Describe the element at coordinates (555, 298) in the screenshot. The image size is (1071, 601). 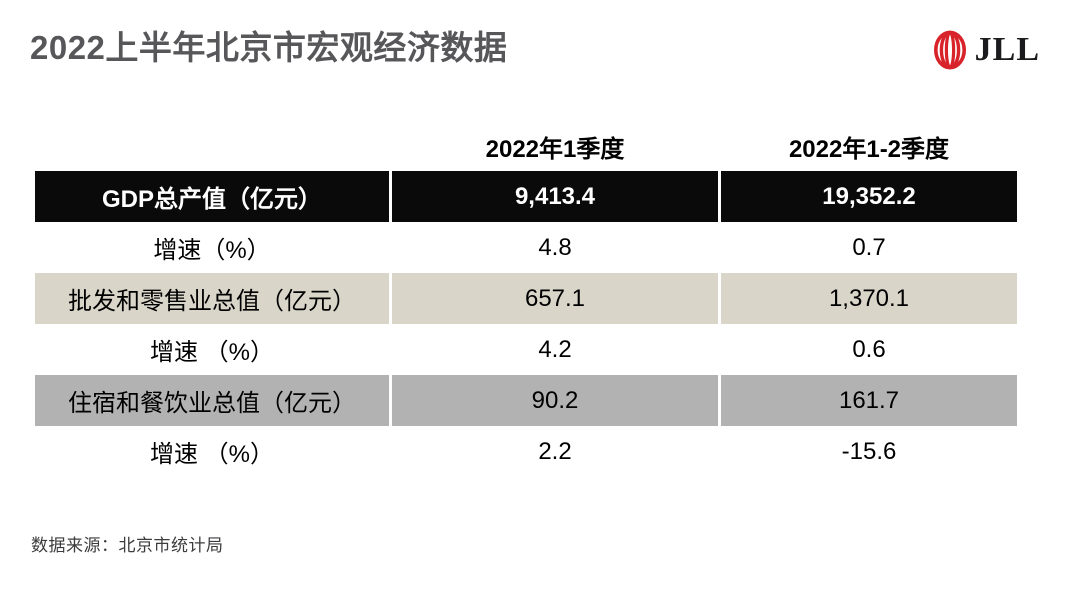
I see `value-q1: 657.1` at that location.